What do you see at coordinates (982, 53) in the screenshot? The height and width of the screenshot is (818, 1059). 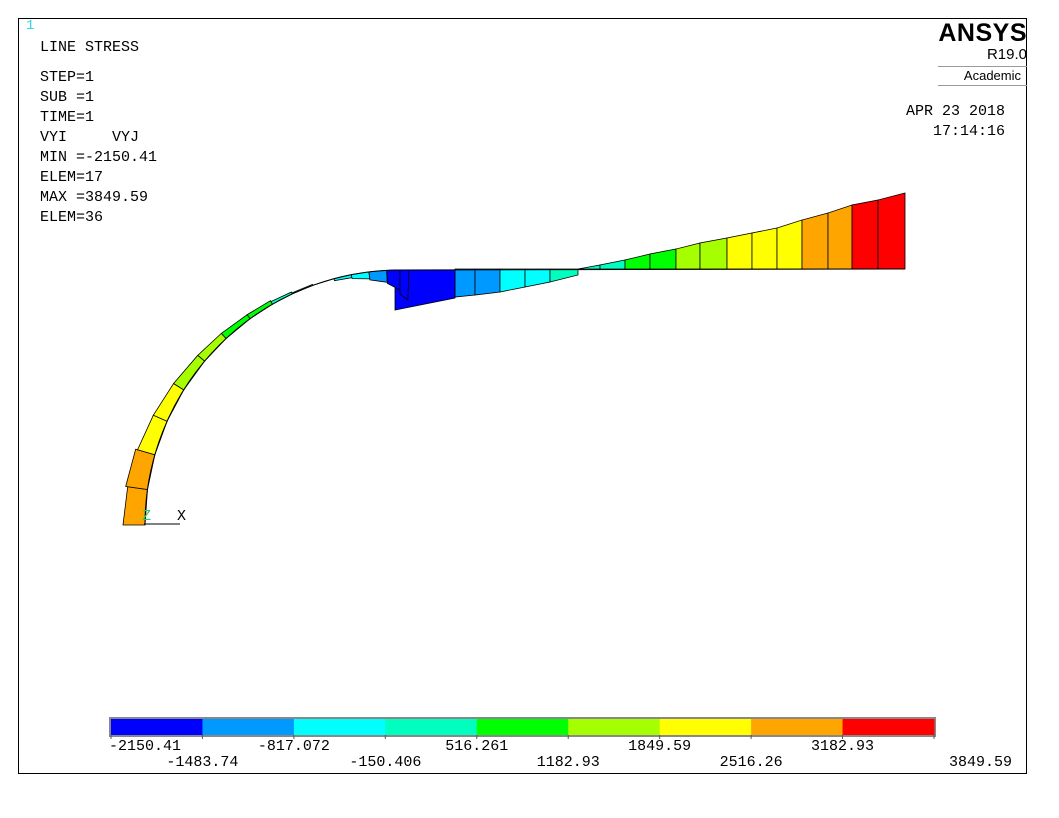 I see `ansys-logo: ANSYS R19.0 Academic` at bounding box center [982, 53].